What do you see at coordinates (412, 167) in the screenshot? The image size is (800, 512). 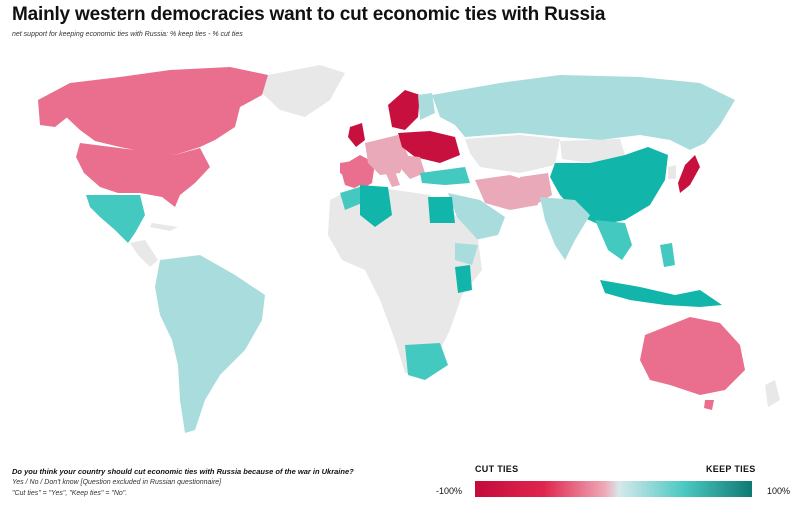 I see `region-balkans` at bounding box center [412, 167].